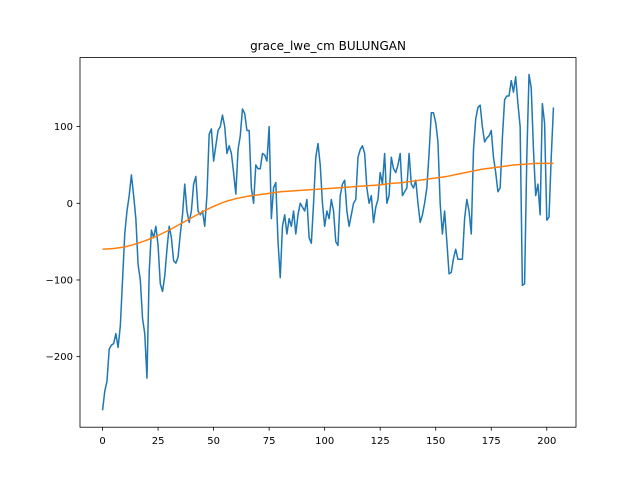  Describe the element at coordinates (102, 441) in the screenshot. I see `x-tick-label: 0` at that location.